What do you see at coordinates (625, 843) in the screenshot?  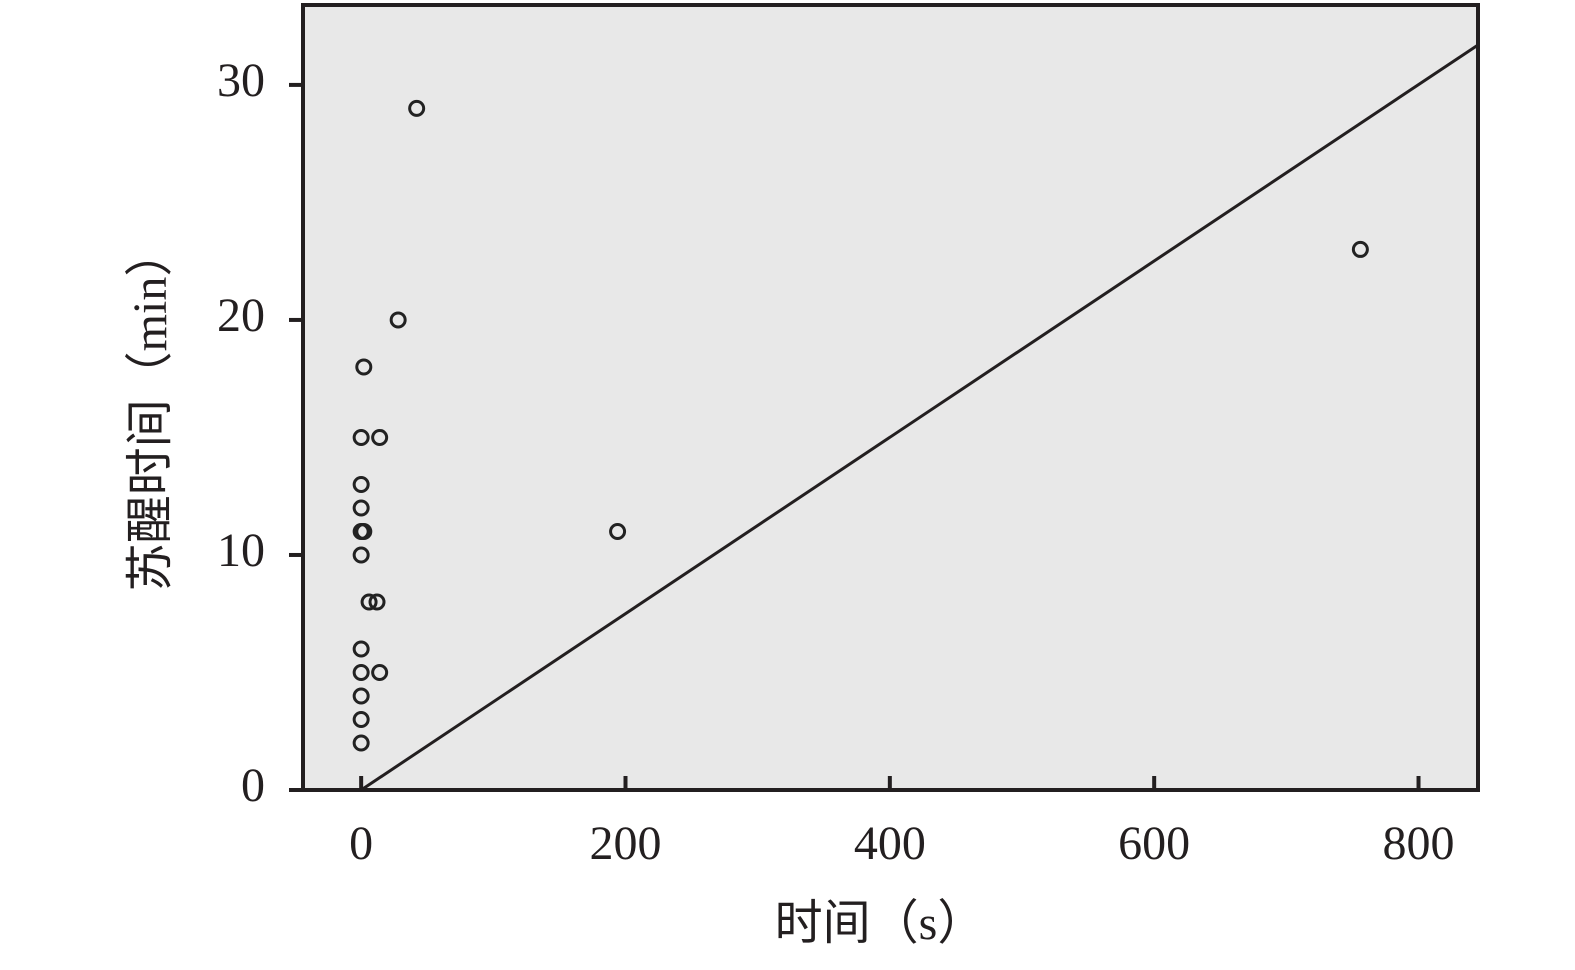 I see `x-tick-label: 200` at bounding box center [625, 843].